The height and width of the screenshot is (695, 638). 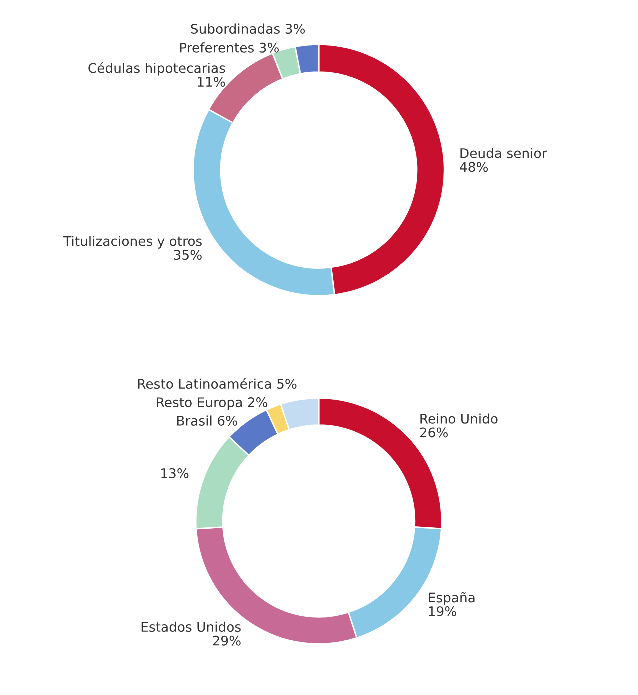 I want to click on slice-label: Reino Unido, so click(x=459, y=419).